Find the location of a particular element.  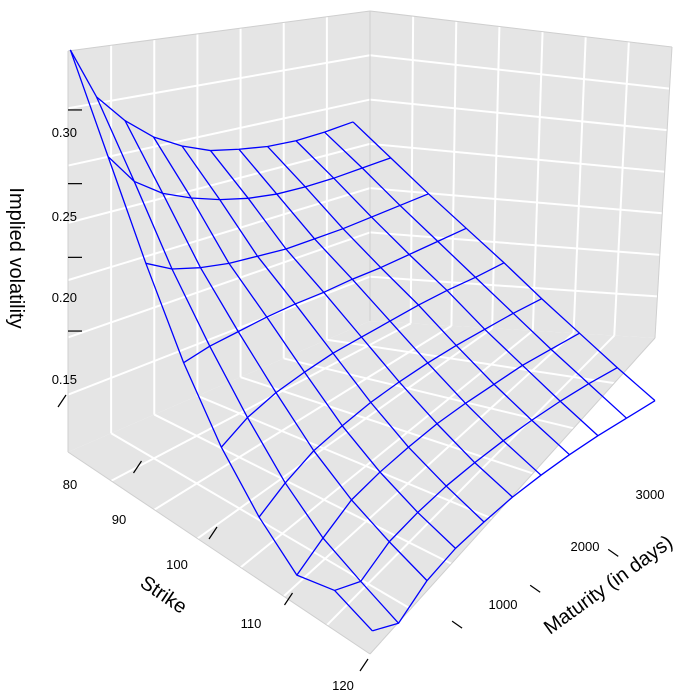

vol-tick-label: 0.20 is located at coordinates (64, 297).